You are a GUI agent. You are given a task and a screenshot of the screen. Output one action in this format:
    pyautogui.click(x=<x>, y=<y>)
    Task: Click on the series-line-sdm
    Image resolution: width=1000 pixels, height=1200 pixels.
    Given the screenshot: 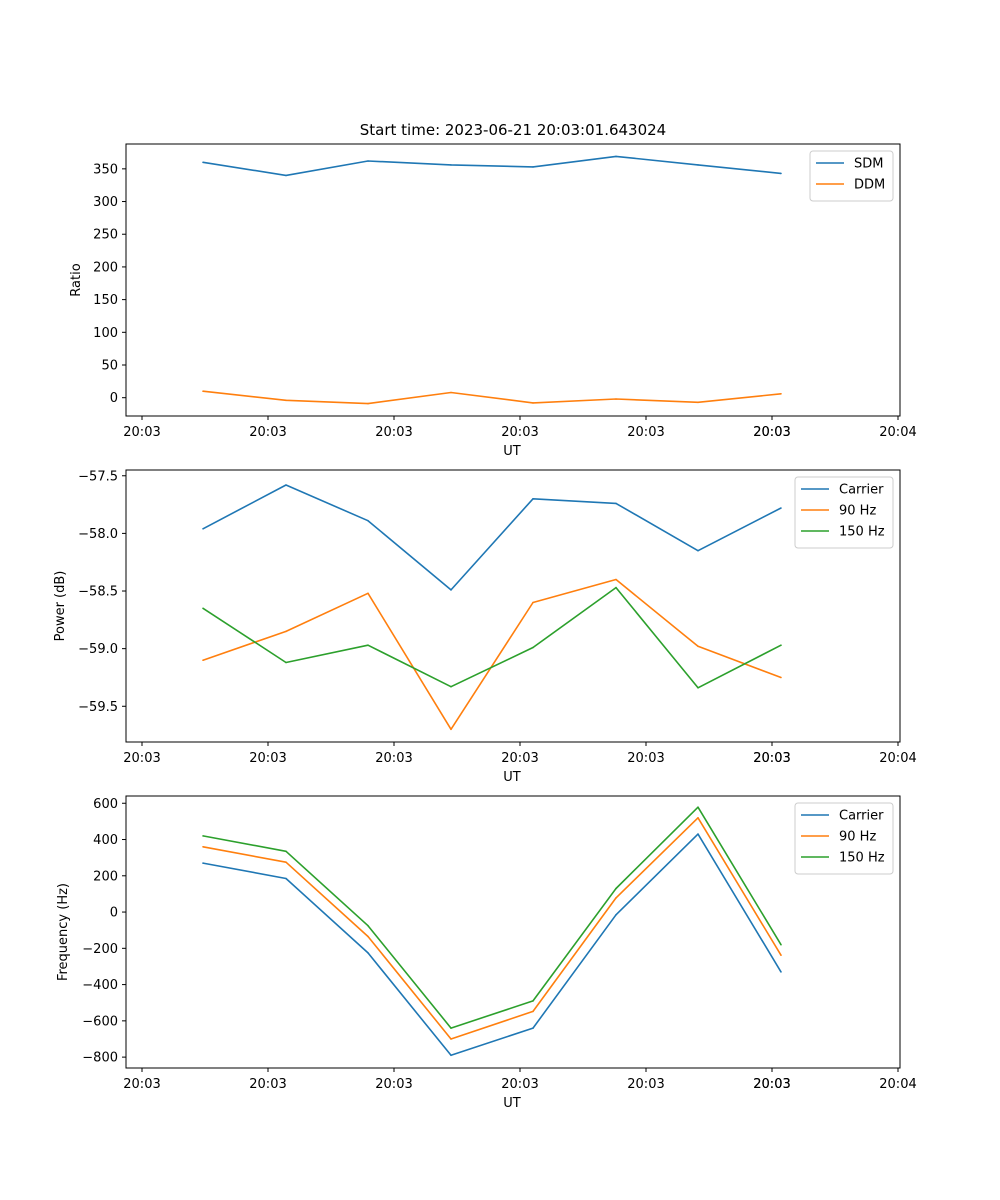 What is the action you would take?
    pyautogui.click(x=492, y=166)
    